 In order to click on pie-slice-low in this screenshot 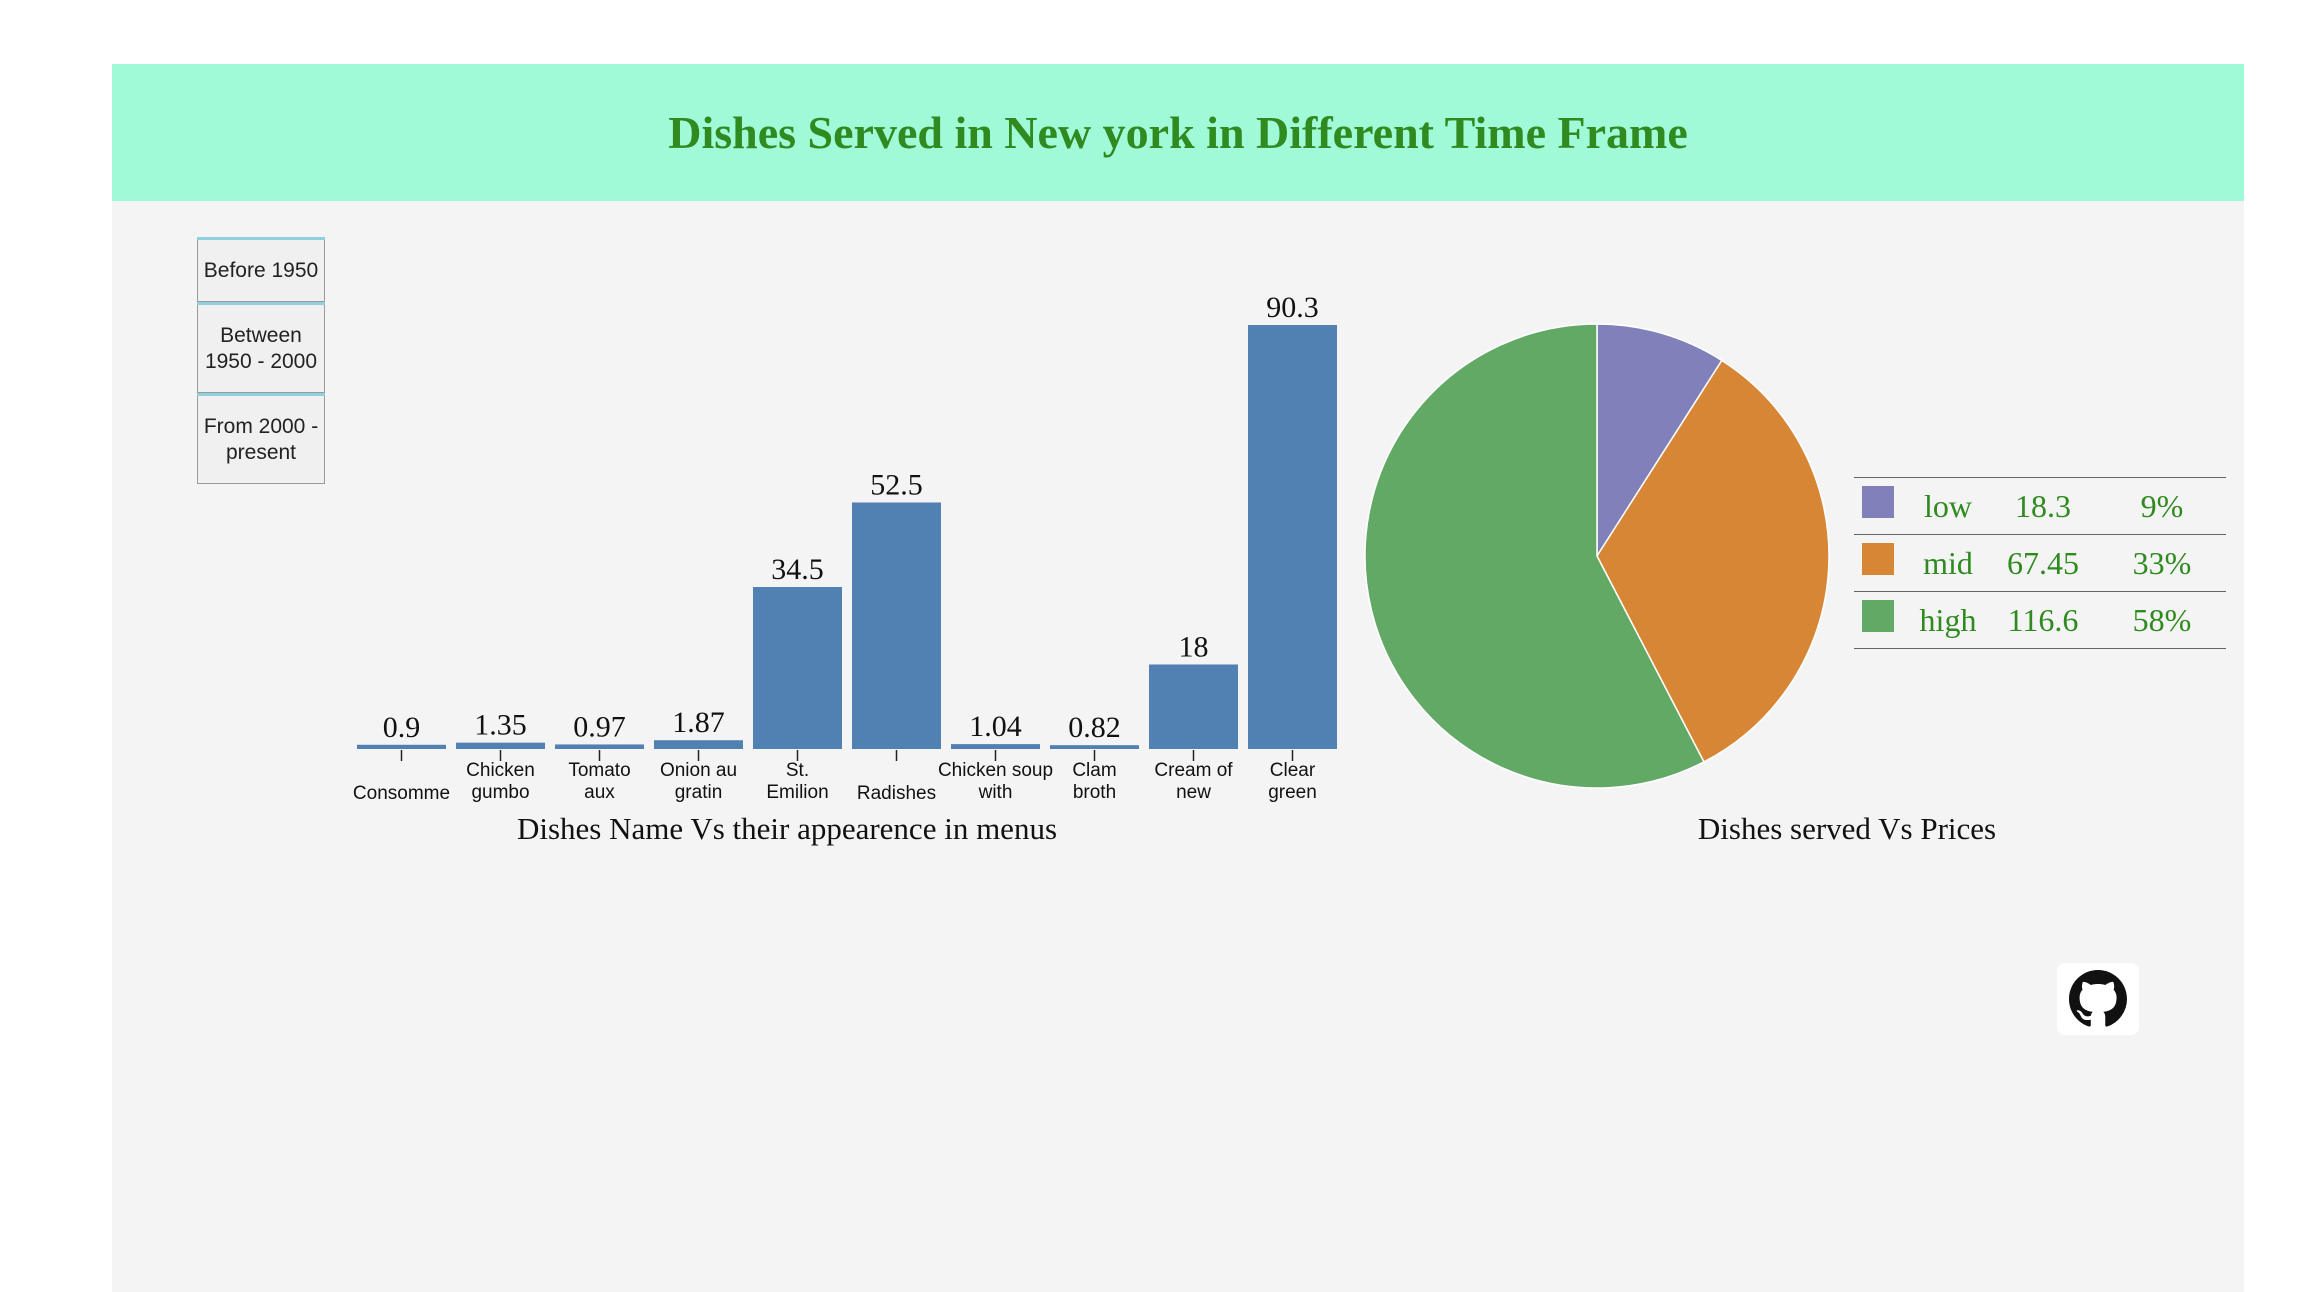, I will do `click(1659, 441)`.